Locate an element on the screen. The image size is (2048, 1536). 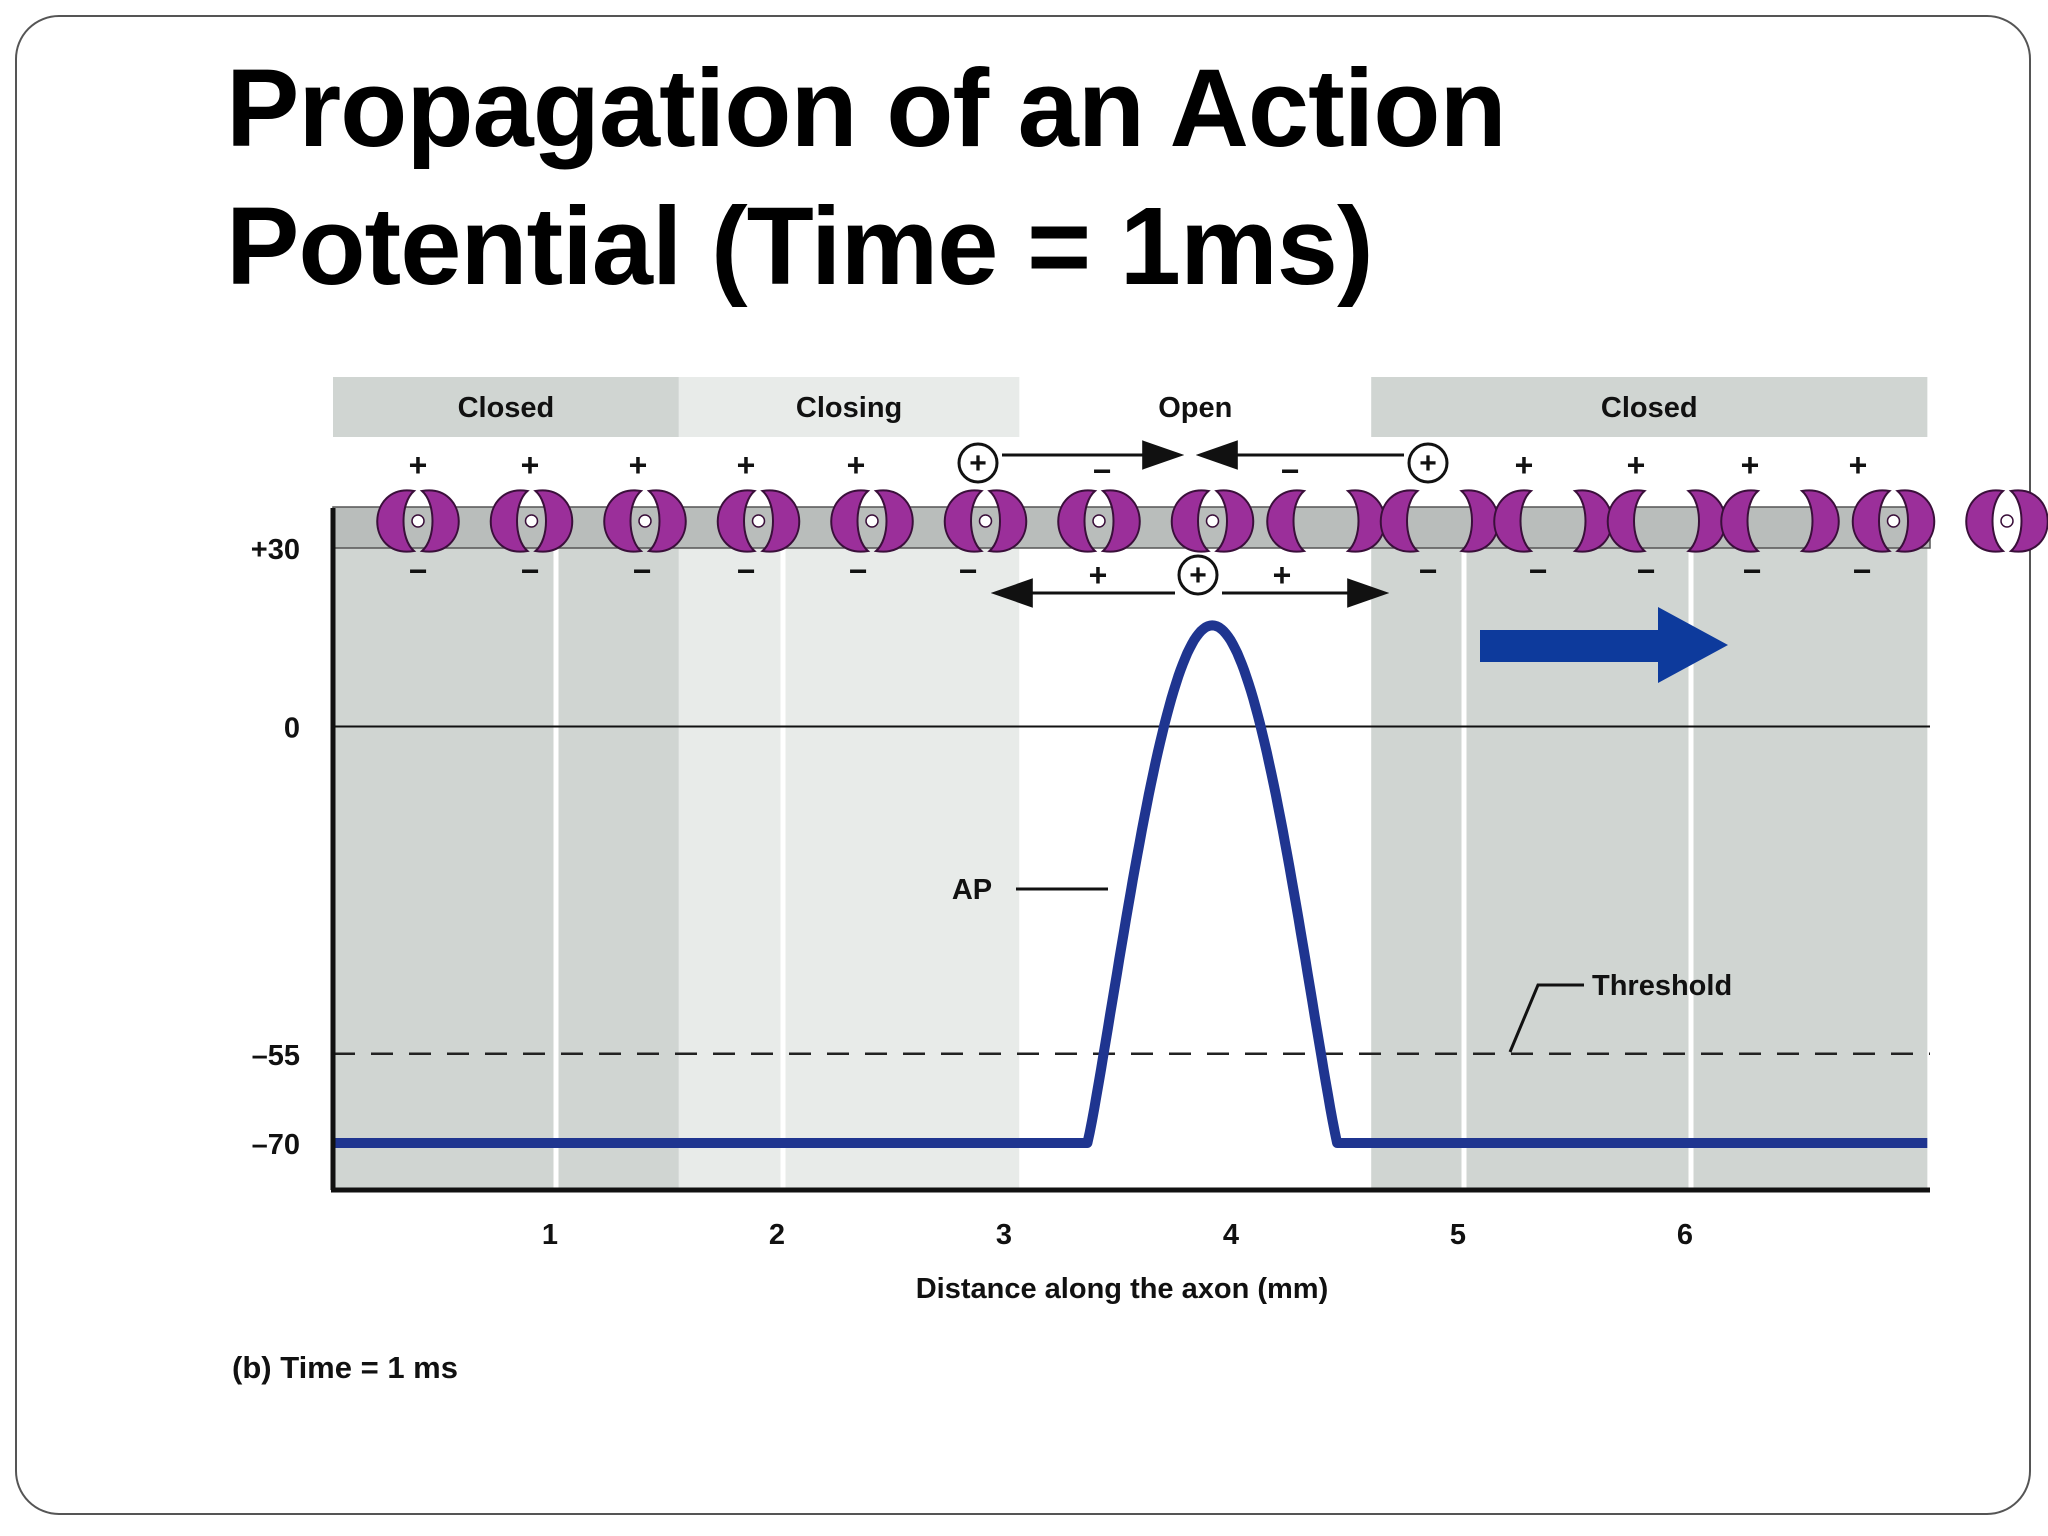
x-tick-label-4: 4 is located at coordinates (1231, 1235).